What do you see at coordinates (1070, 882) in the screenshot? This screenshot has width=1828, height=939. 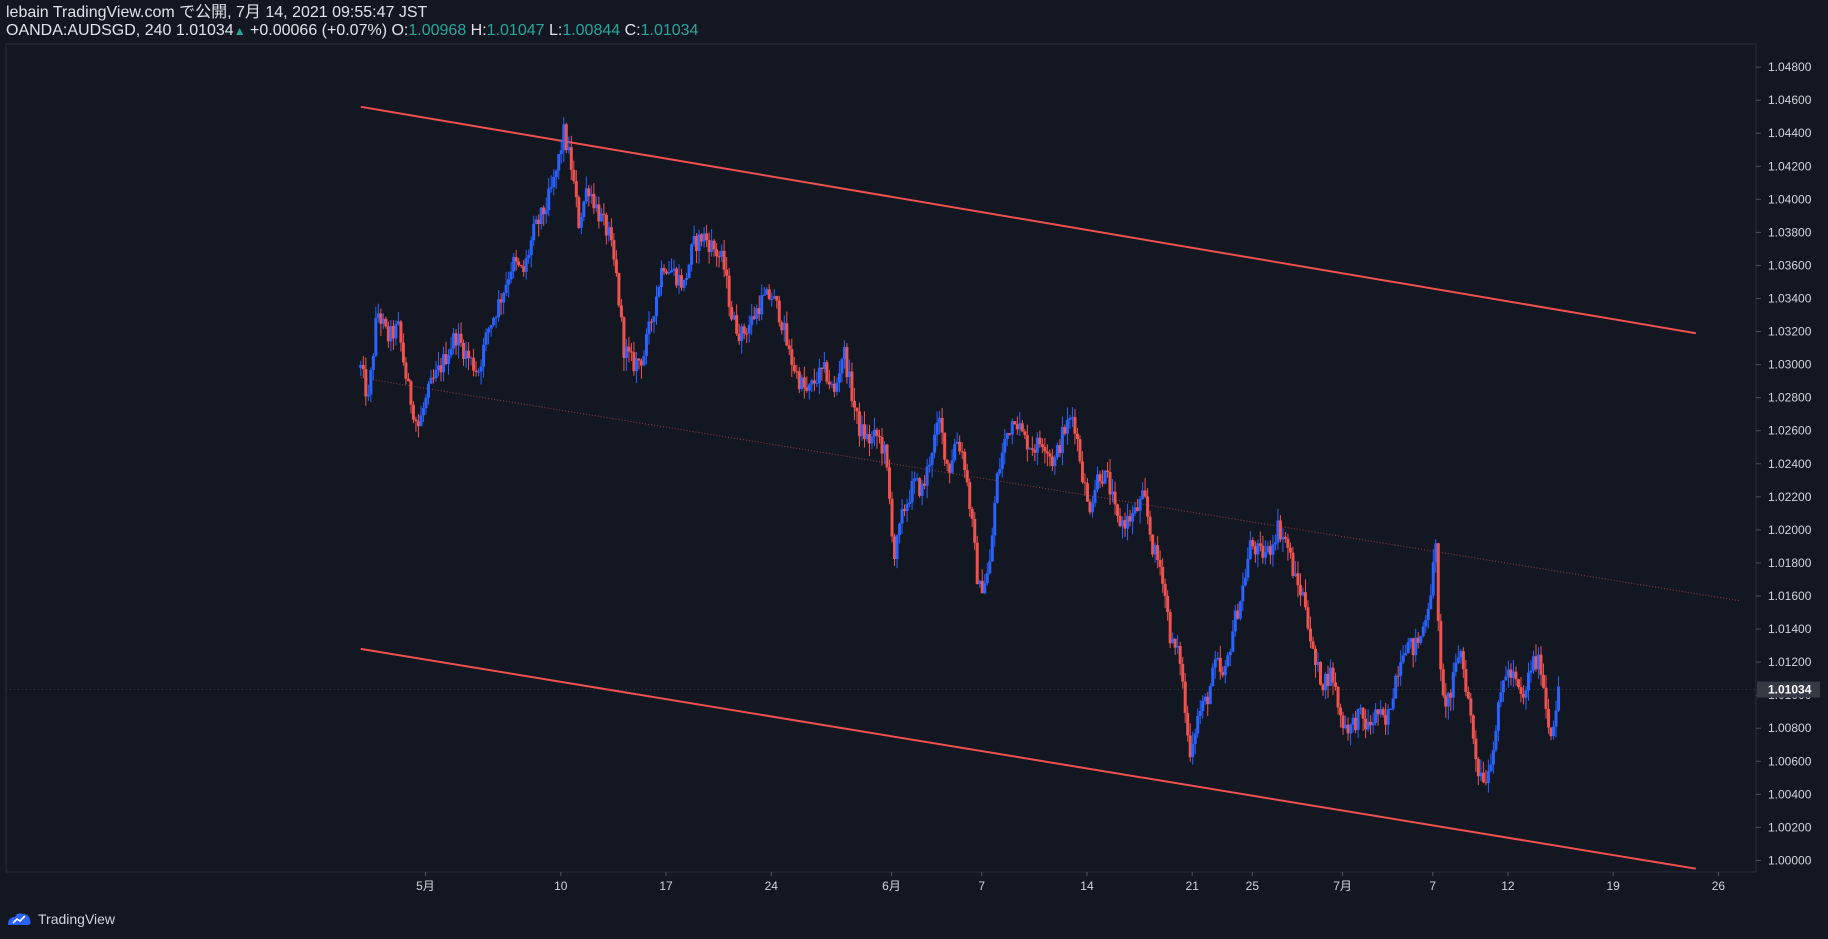 I see `time-axis: 5月 10 17 24 6月 7 14 21 25 7月 7 12 19 26` at bounding box center [1070, 882].